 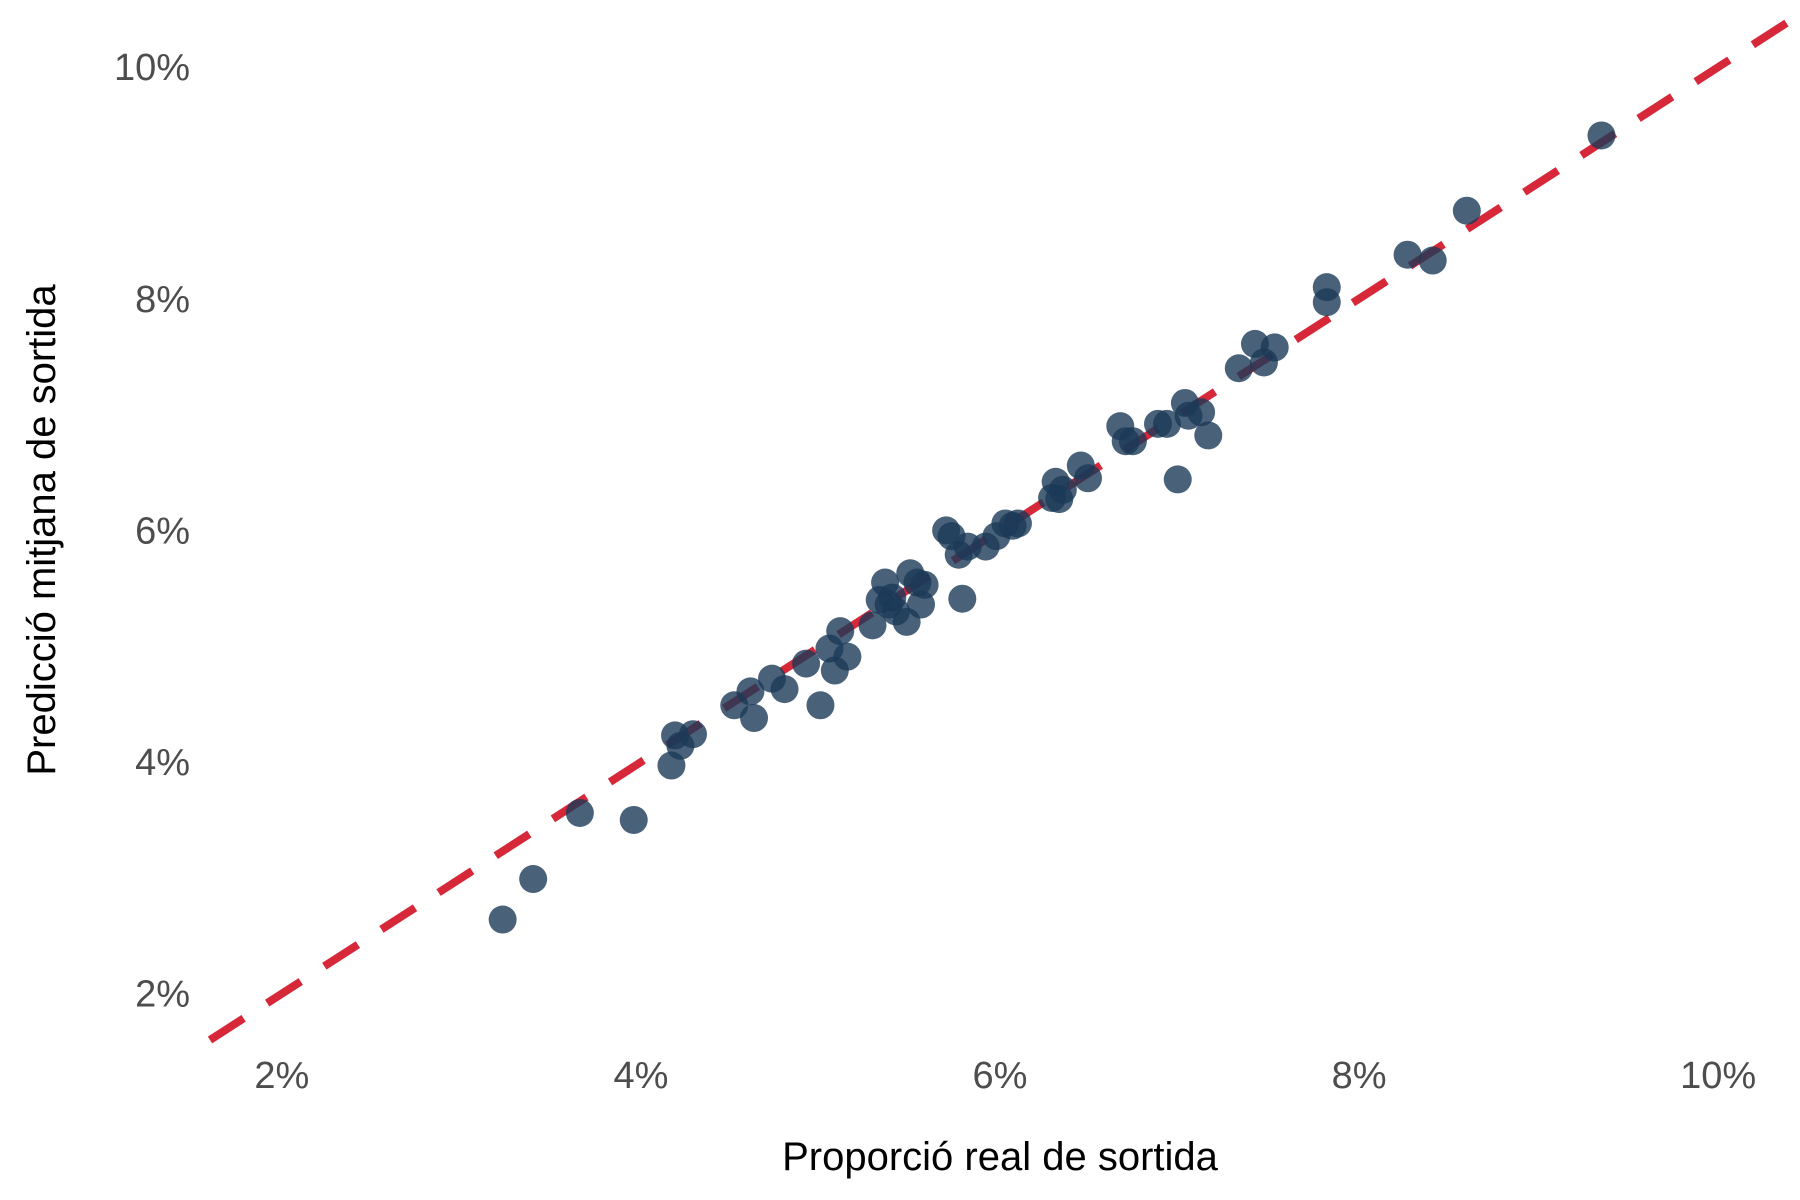 What do you see at coordinates (152, 68) in the screenshot?
I see `y-tick-label: 10%` at bounding box center [152, 68].